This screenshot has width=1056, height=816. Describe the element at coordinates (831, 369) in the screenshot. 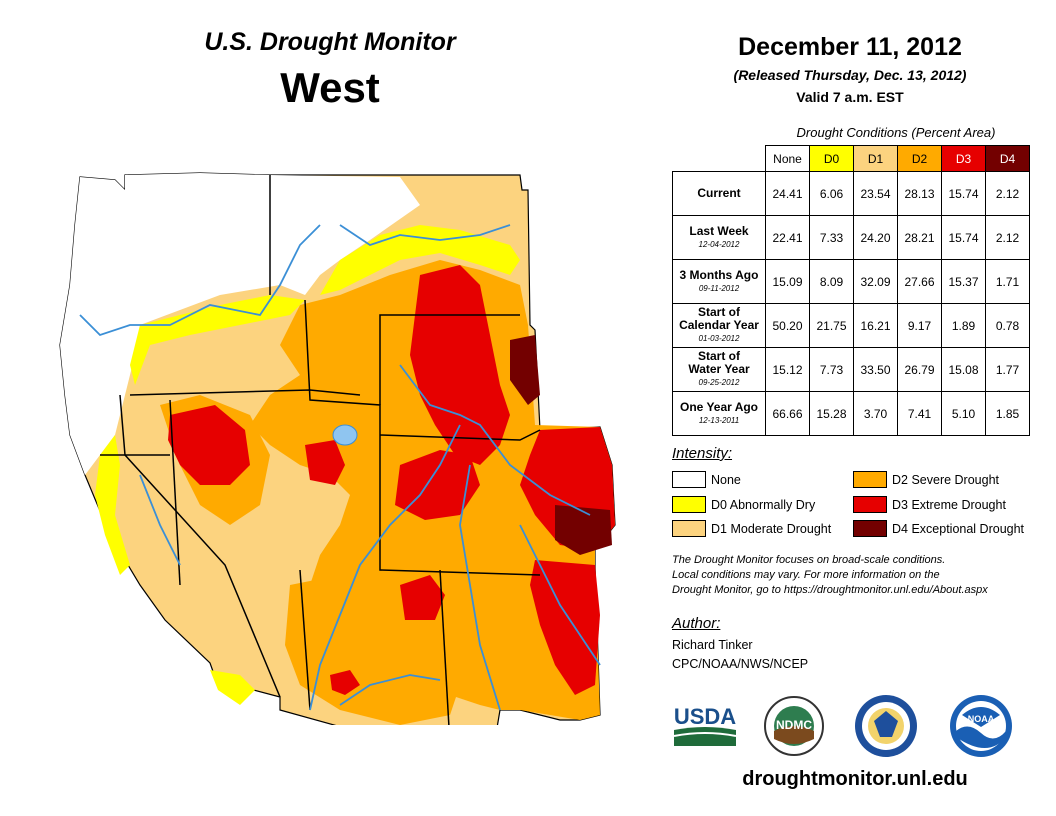

I see `table-cell: 7.73` at that location.